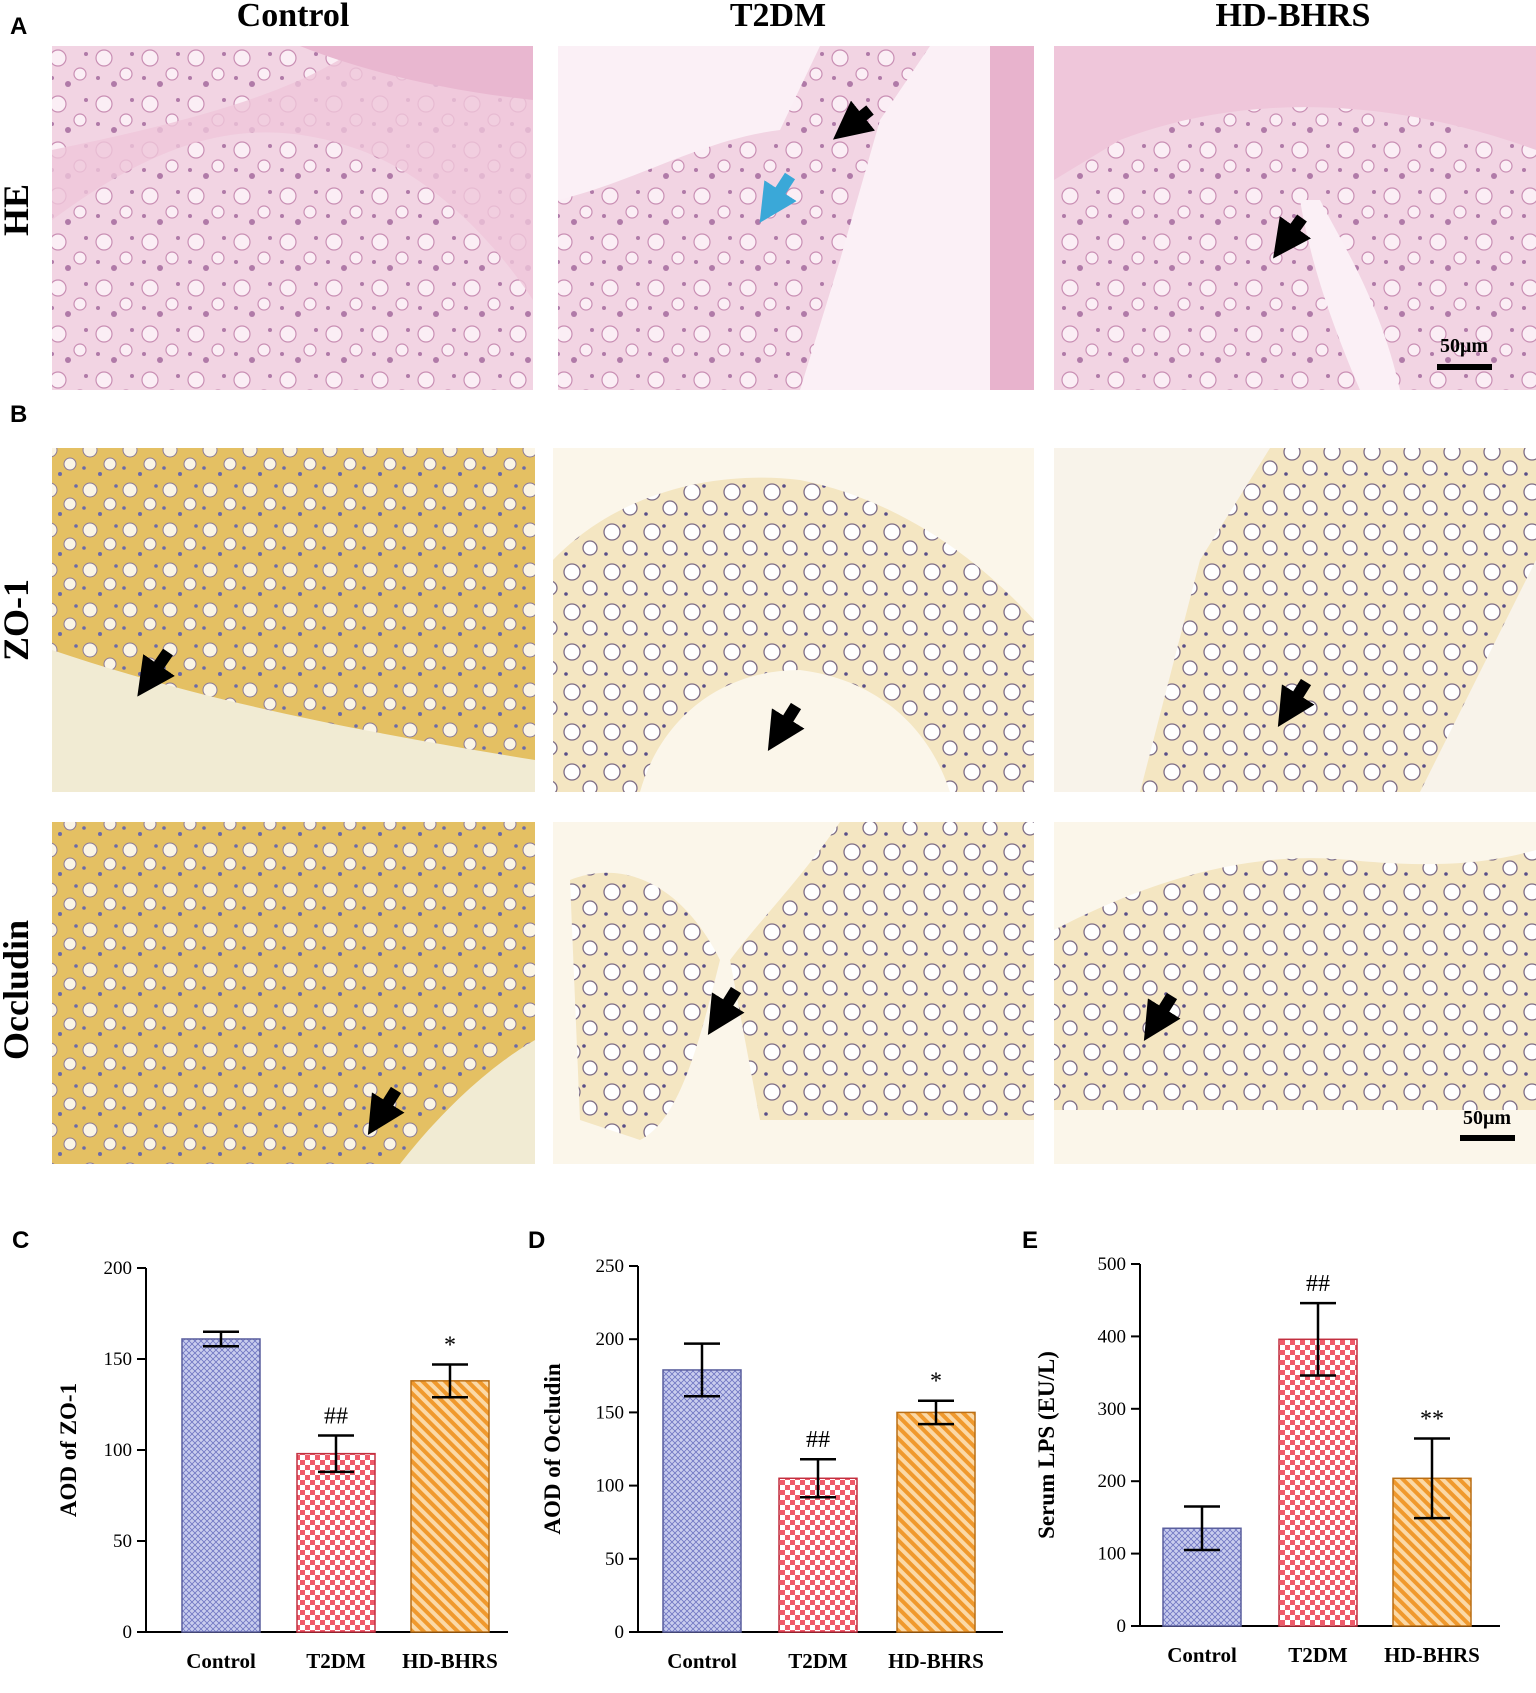 Image resolution: width=1536 pixels, height=1693 pixels. Describe the element at coordinates (854, 120) in the screenshot. I see `arrow-black-he-t2dm` at that location.